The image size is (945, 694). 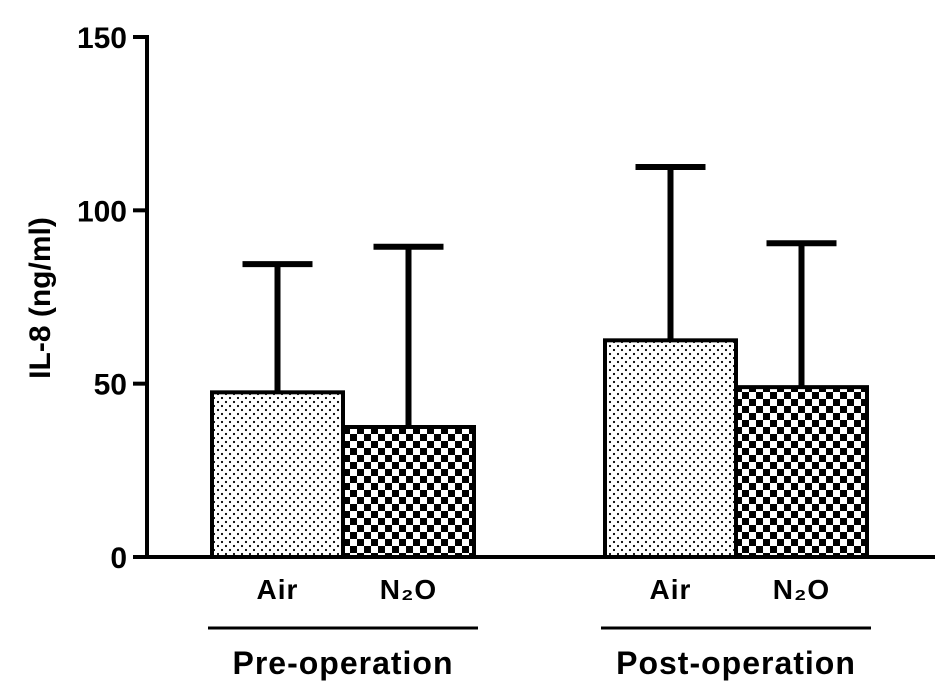 I want to click on y-axis-ticks: 0 50 100 150, so click(x=112, y=298).